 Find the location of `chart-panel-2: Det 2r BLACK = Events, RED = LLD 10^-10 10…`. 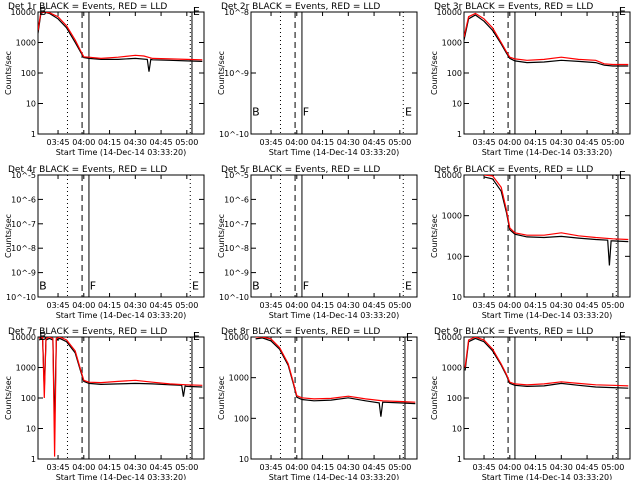

chart-panel-2: Det 2r BLACK = Events, RED = LLD 10^-10 10… is located at coordinates (317, 79).